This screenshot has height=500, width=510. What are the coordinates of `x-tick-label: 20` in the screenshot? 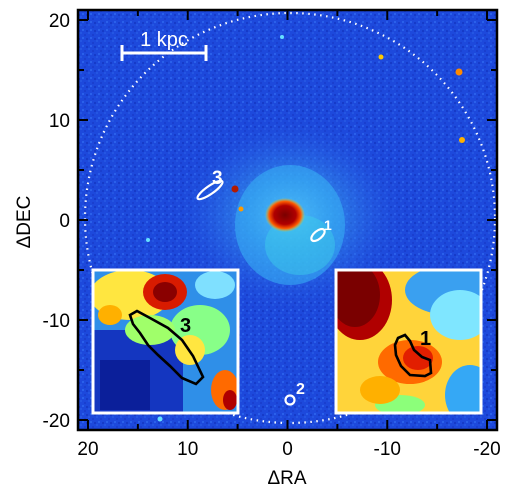 It's located at (87, 449).